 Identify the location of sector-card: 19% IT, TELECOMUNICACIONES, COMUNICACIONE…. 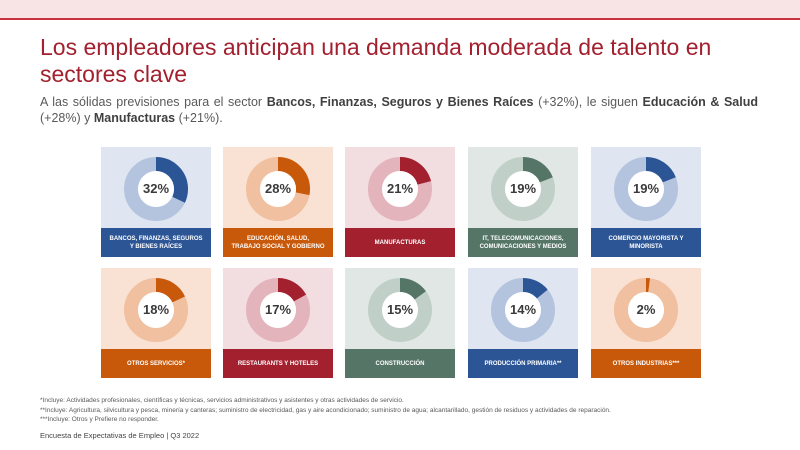
(523, 202).